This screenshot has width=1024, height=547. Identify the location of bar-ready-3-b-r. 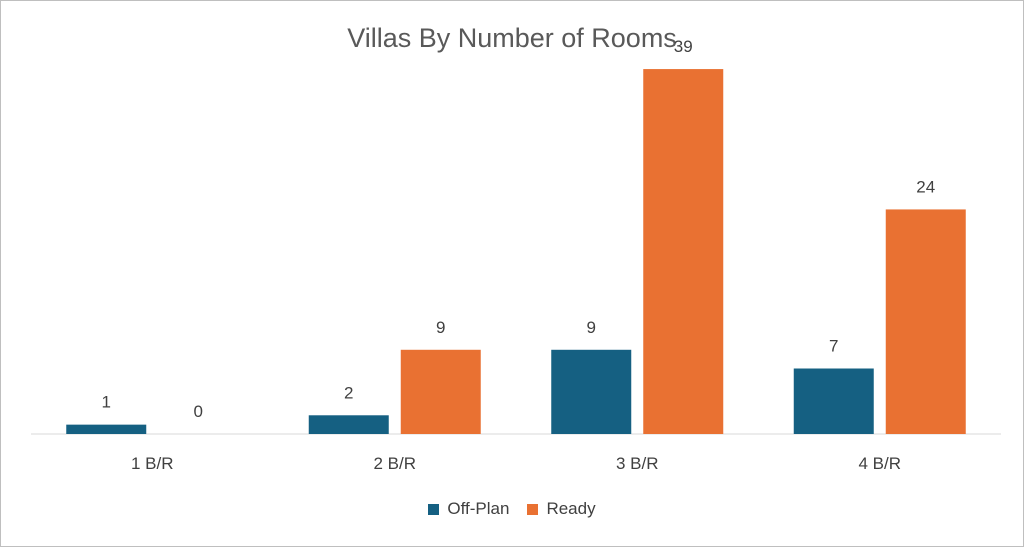
(683, 252).